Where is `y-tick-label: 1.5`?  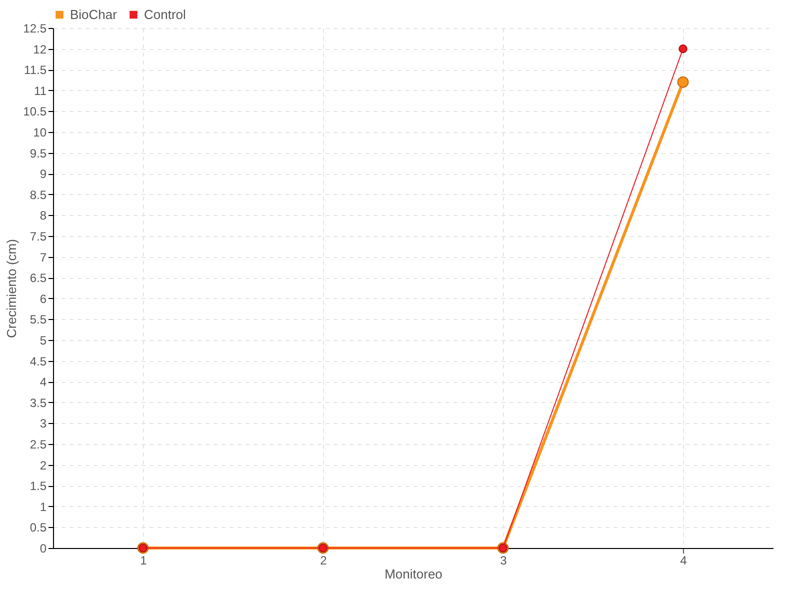
y-tick-label: 1.5 is located at coordinates (38, 486).